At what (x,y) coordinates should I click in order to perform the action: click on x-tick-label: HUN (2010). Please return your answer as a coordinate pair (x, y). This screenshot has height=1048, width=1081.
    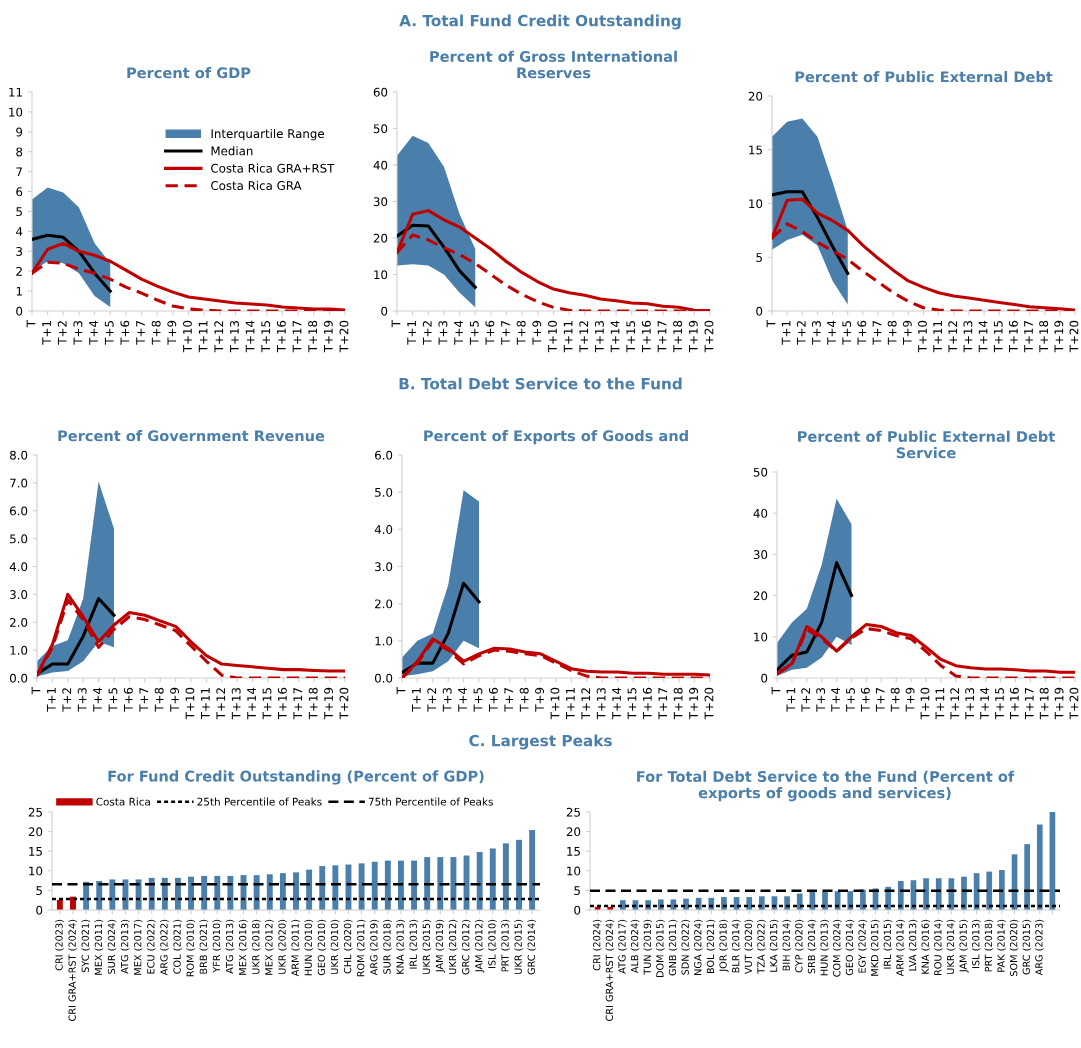
    Looking at the image, I should click on (309, 947).